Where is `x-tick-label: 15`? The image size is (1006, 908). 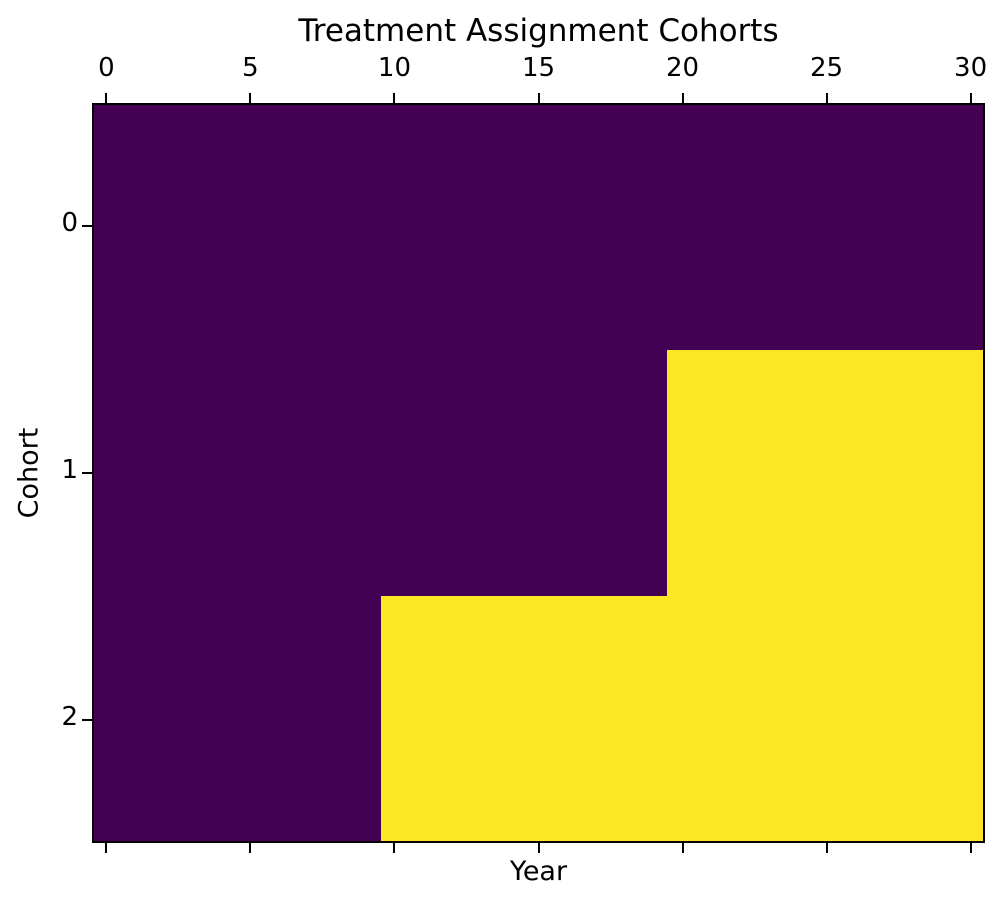 x-tick-label: 15 is located at coordinates (538, 68).